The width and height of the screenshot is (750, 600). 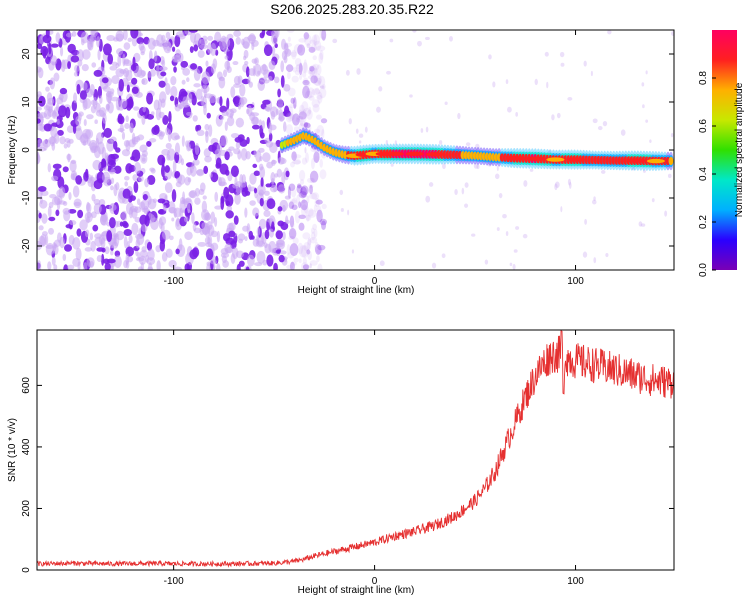 What do you see at coordinates (375, 281) in the screenshot?
I see `spectrogram-xtick-label: 0` at bounding box center [375, 281].